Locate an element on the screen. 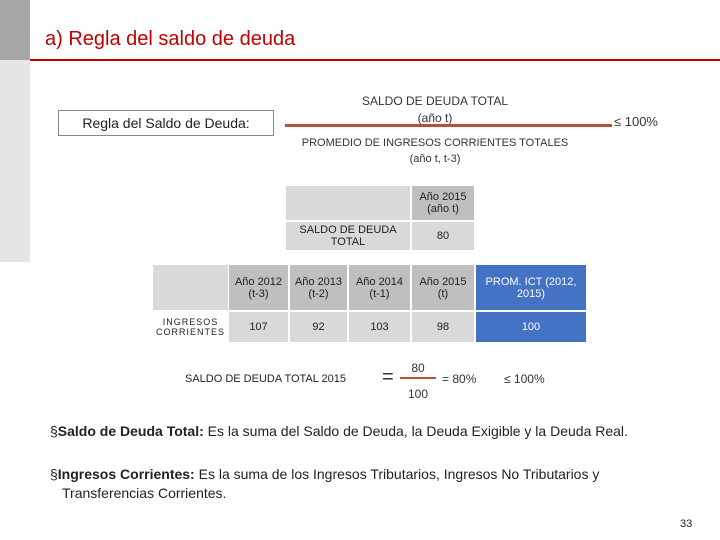 This screenshot has width=720, height=540. cell: 103 is located at coordinates (379, 327).